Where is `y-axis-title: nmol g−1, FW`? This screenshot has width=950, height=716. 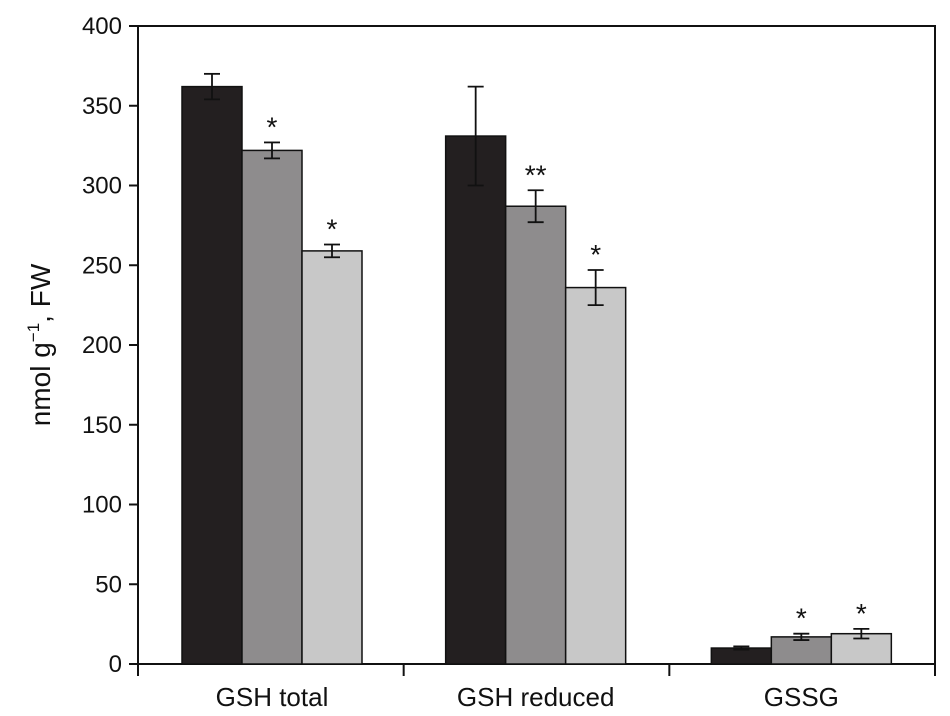
y-axis-title: nmol g−1, FW is located at coordinates (40, 344).